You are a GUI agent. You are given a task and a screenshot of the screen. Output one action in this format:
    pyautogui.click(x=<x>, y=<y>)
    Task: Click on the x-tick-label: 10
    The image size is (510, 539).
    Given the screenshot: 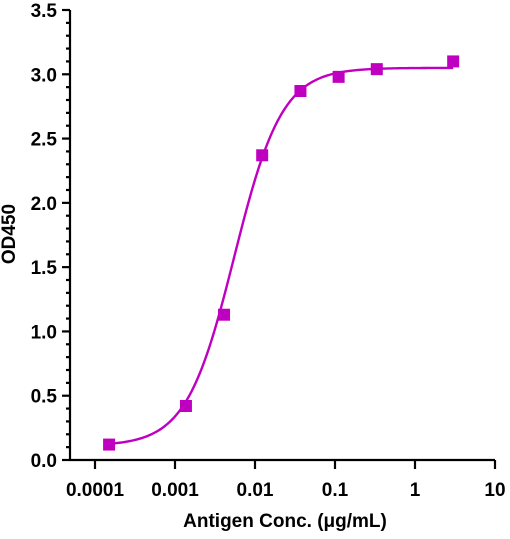 What is the action you would take?
    pyautogui.click(x=494, y=490)
    